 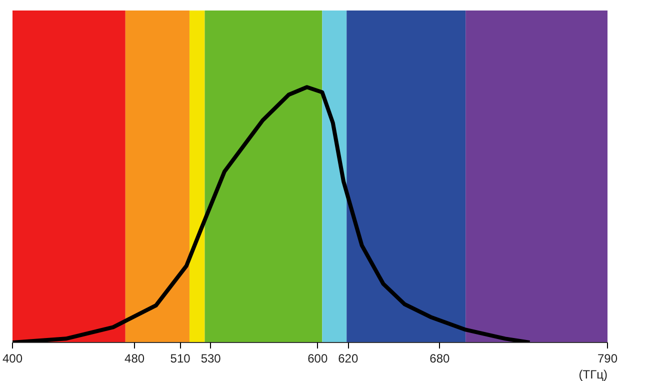 What do you see at coordinates (440, 359) in the screenshot?
I see `x-tick-label: 680` at bounding box center [440, 359].